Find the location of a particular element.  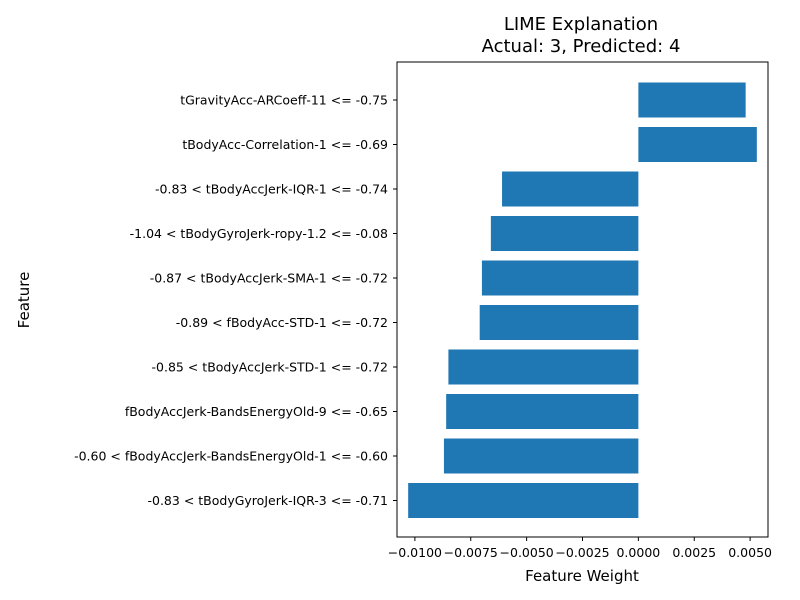

chart-subtitle: Actual: 3, Predicted: 4 is located at coordinates (581, 46).